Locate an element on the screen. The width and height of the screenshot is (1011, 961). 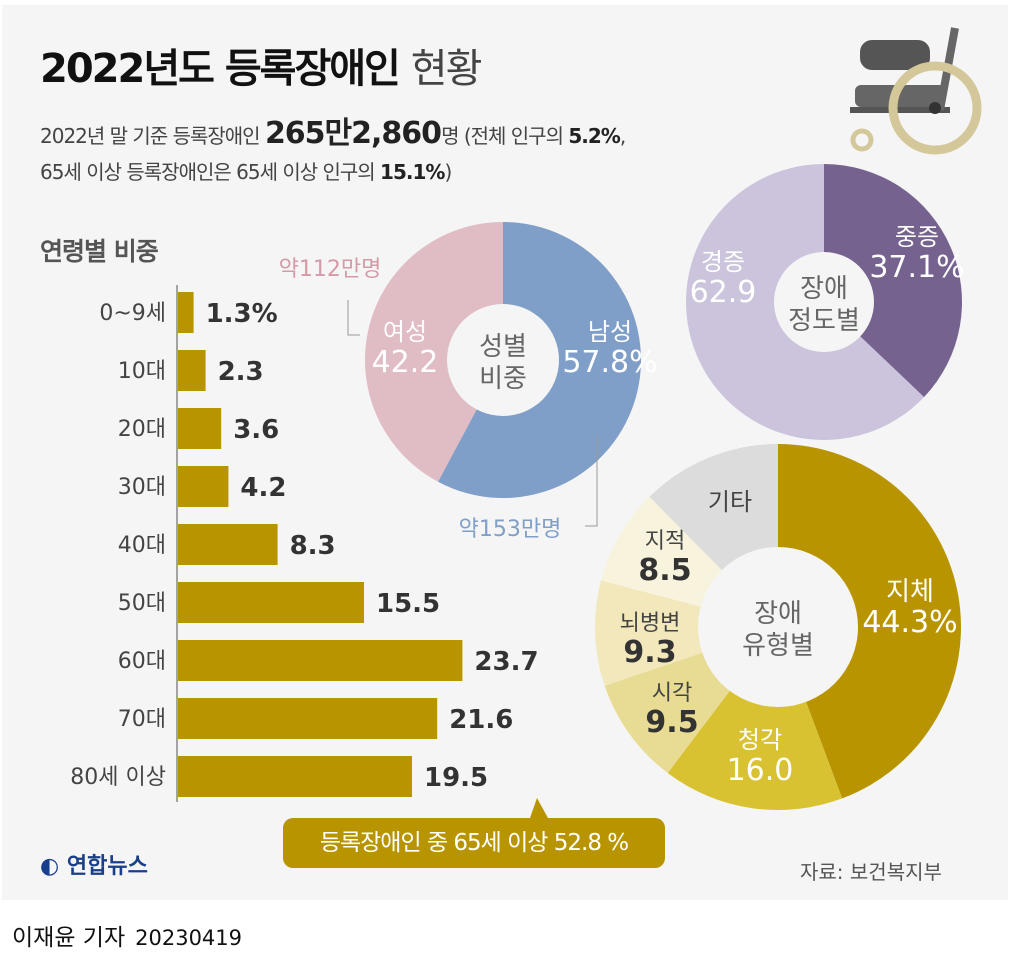
bar-value-label: 1.3% is located at coordinates (242, 314).